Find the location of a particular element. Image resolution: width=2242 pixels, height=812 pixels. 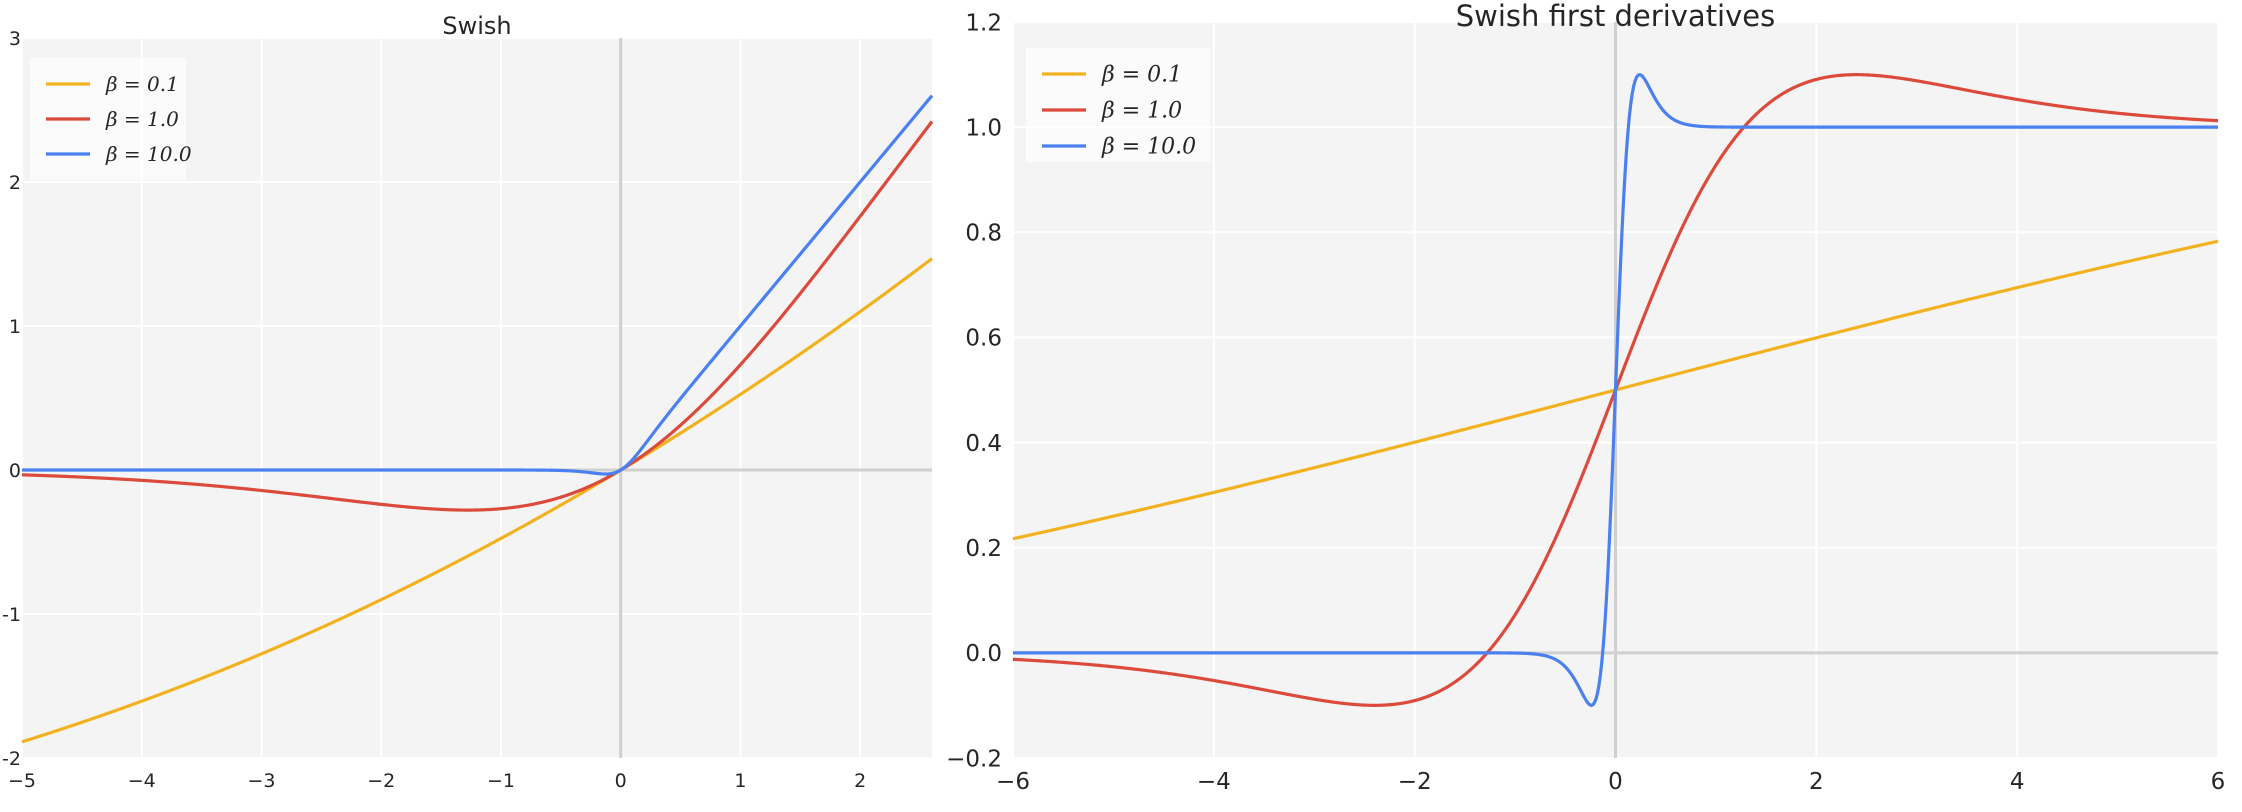

swish-x-tick-label: −4 is located at coordinates (142, 781).